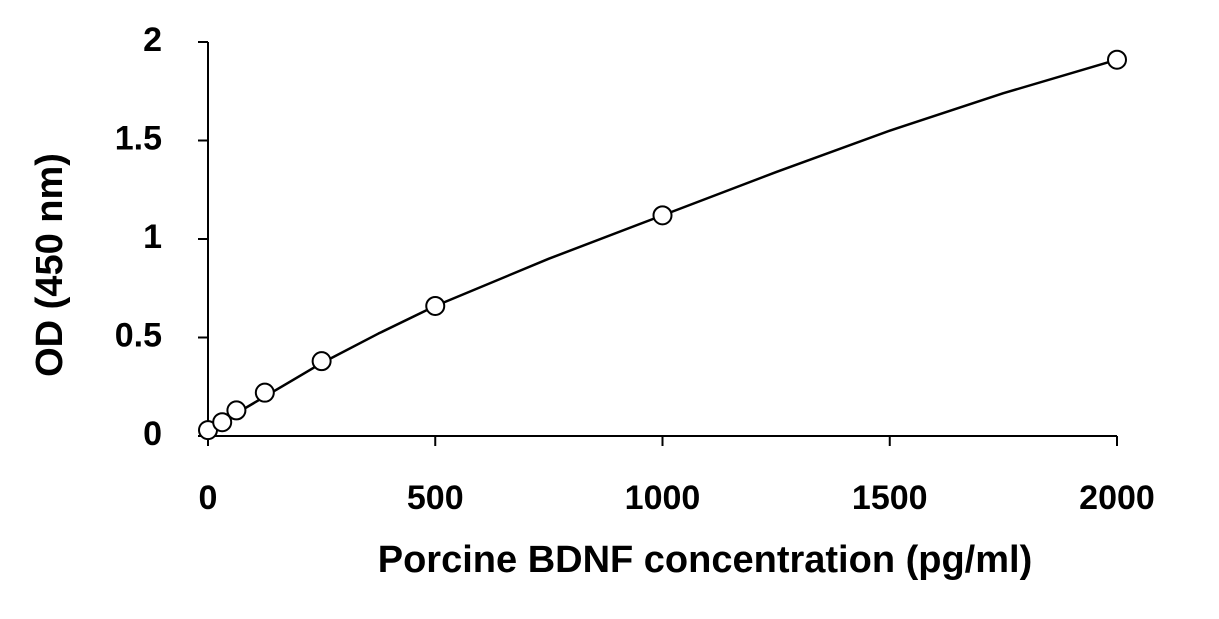 Image resolution: width=1219 pixels, height=619 pixels. Describe the element at coordinates (50, 265) in the screenshot. I see `y-axis-title: OD (450 nm)` at that location.